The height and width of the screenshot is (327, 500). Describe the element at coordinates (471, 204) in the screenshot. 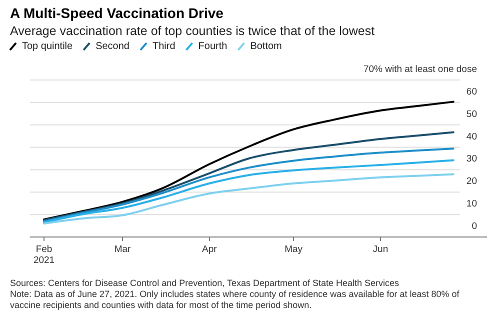

I see `y-tick-label: 10` at that location.